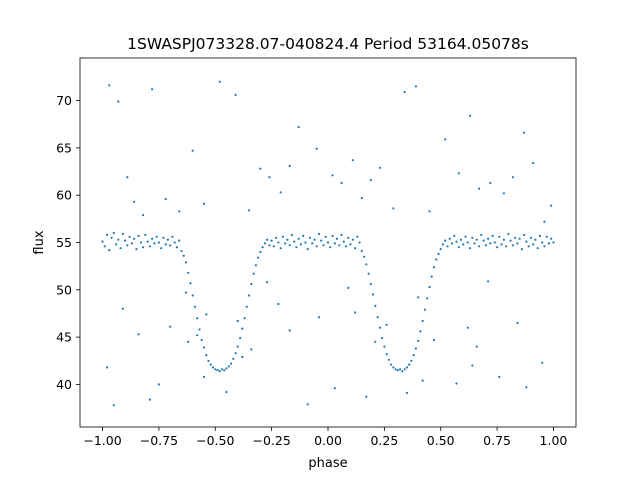  I want to click on y-tick-label: 65, so click(64, 147).